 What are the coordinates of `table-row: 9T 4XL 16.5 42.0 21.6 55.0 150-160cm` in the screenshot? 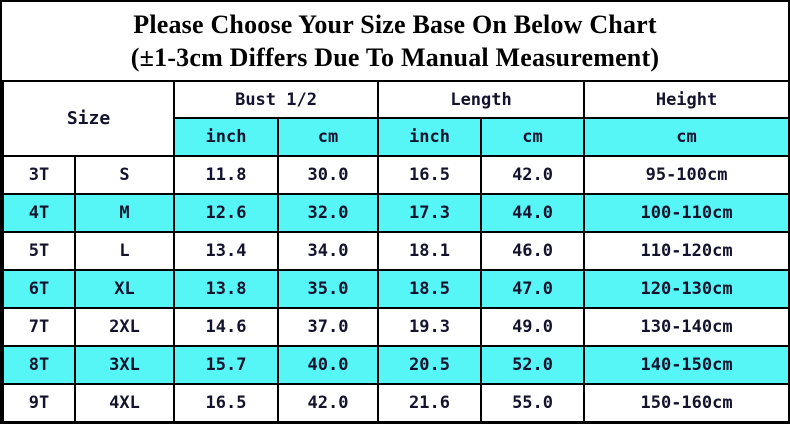 It's located at (395, 402).